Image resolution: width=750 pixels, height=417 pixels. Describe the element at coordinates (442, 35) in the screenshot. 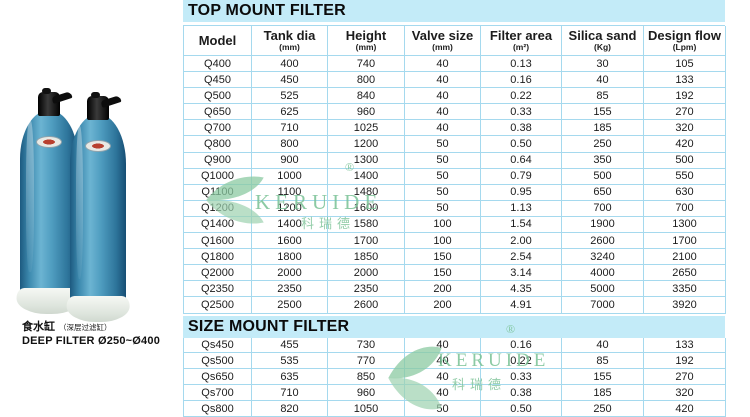

I see `column-label: Valve size` at that location.